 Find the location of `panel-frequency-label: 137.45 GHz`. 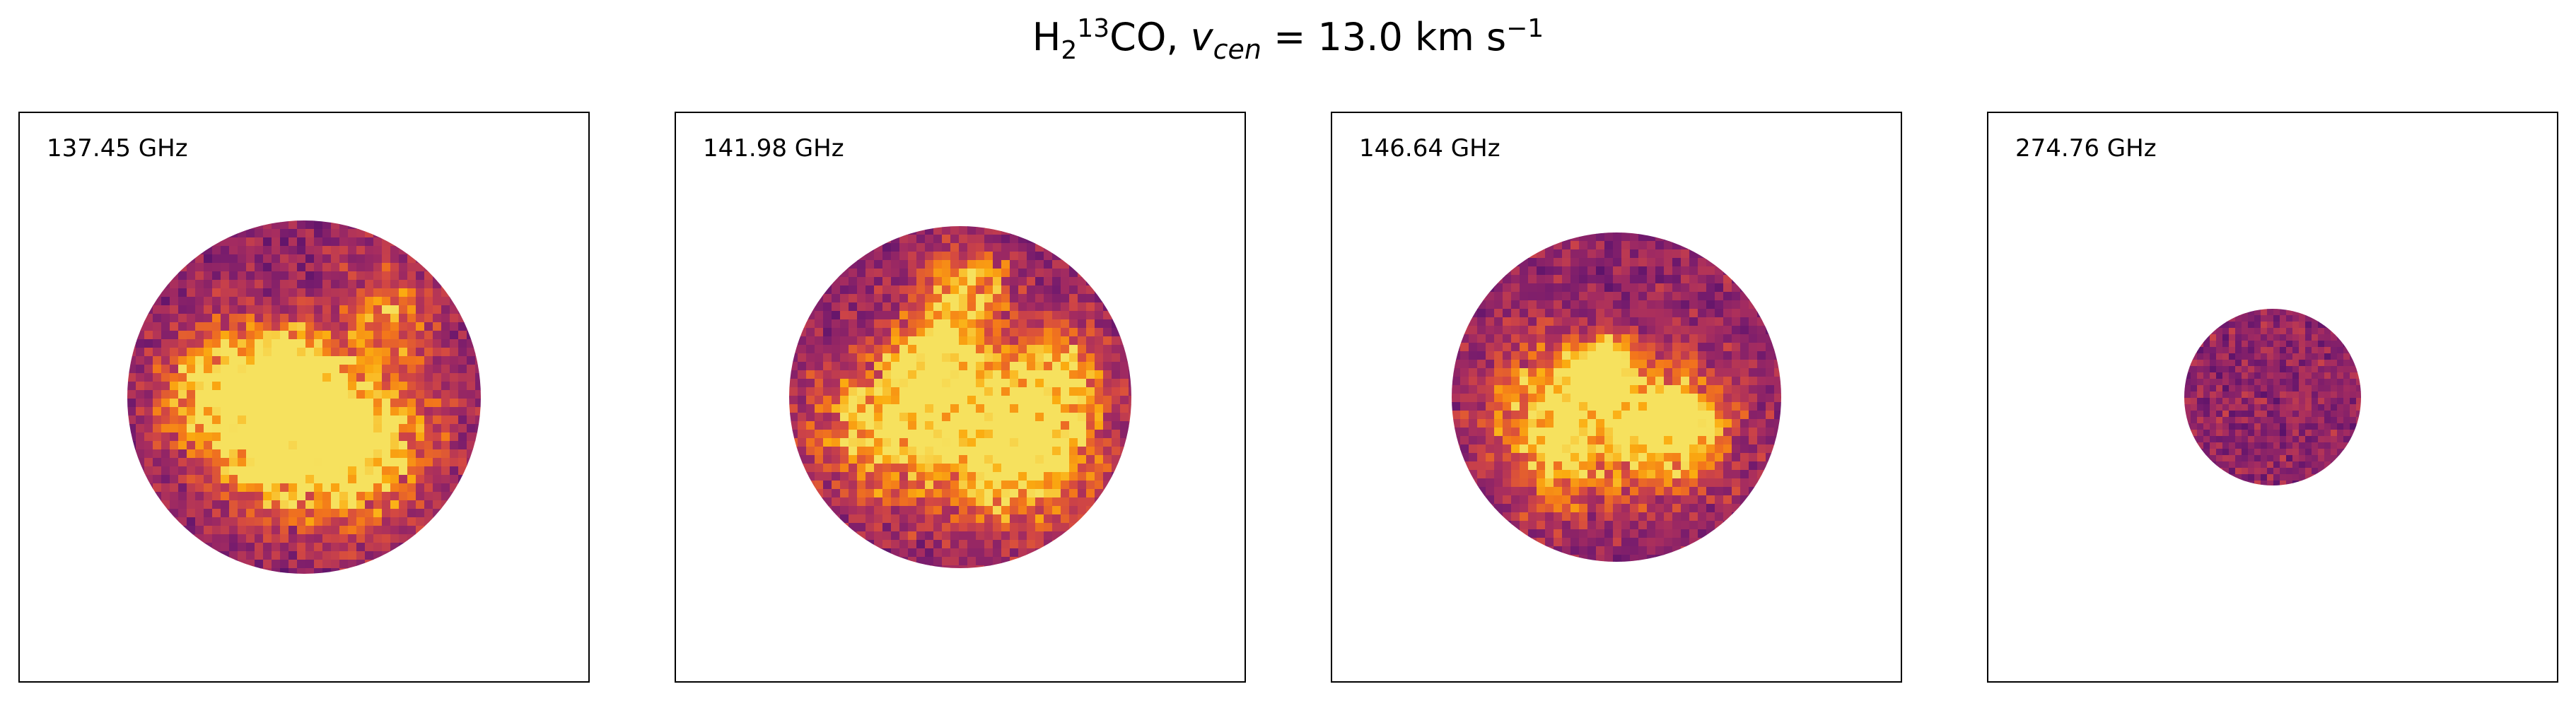

panel-frequency-label: 137.45 GHz is located at coordinates (117, 148).